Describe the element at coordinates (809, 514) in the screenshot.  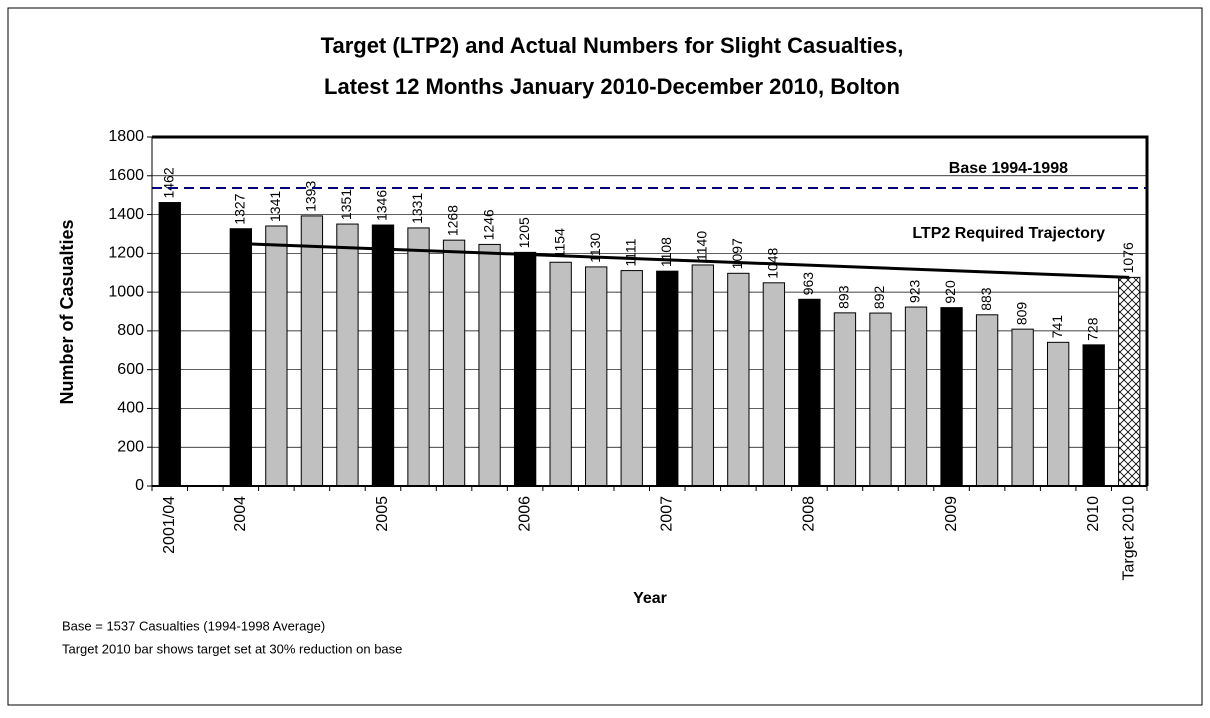
I see `x-tick-label: 2008` at that location.